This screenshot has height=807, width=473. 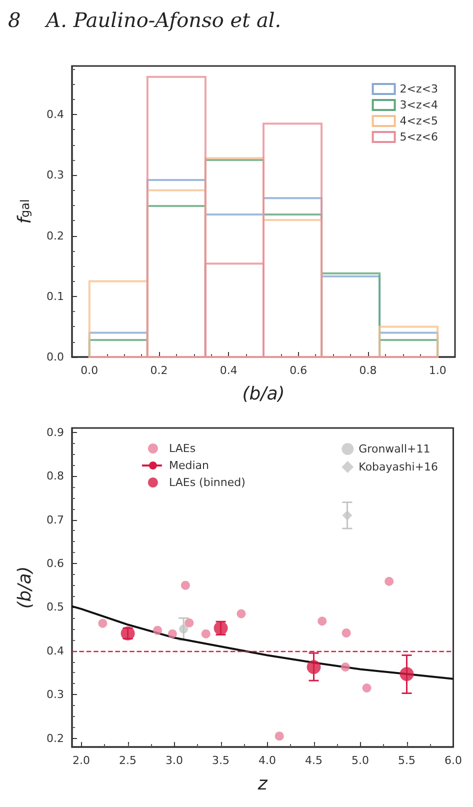 I want to click on legend-label: Gronwall+11, so click(x=394, y=449).